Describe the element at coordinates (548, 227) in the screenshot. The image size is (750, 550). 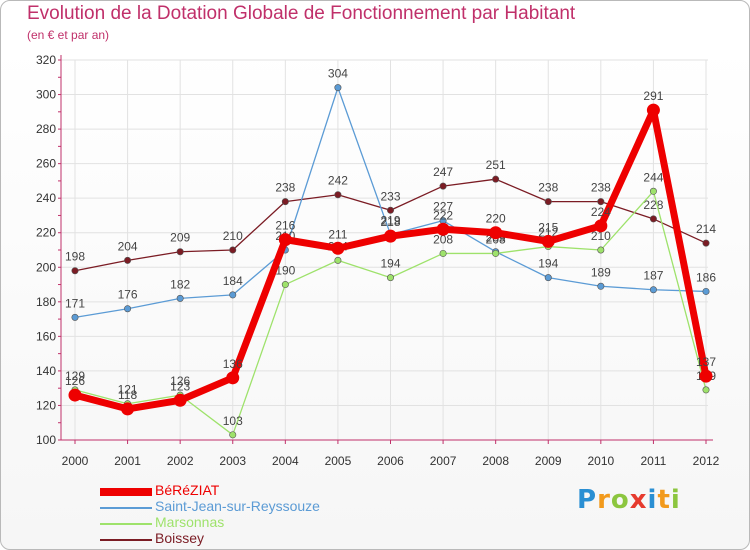
I see `data-label: 215` at that location.